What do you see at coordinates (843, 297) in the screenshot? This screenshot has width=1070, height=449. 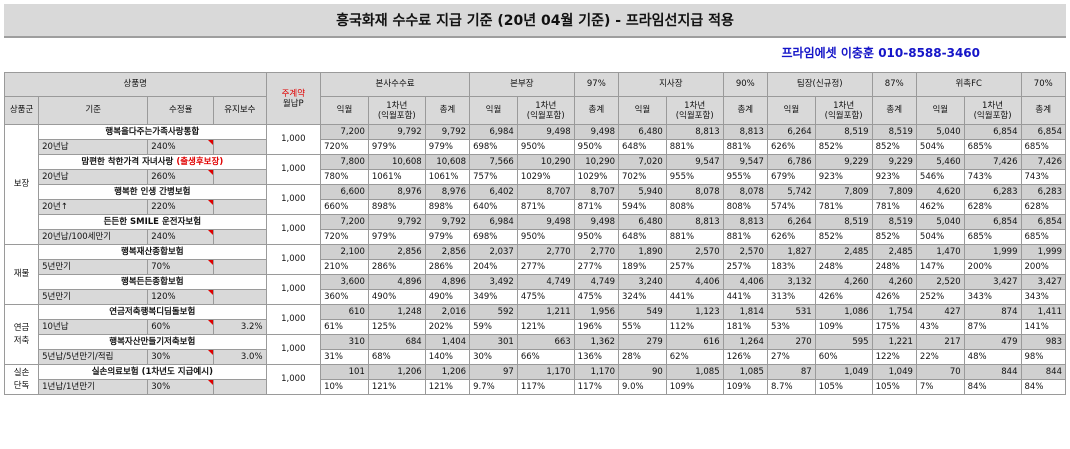 I see `percent-cell: 426%` at bounding box center [843, 297].